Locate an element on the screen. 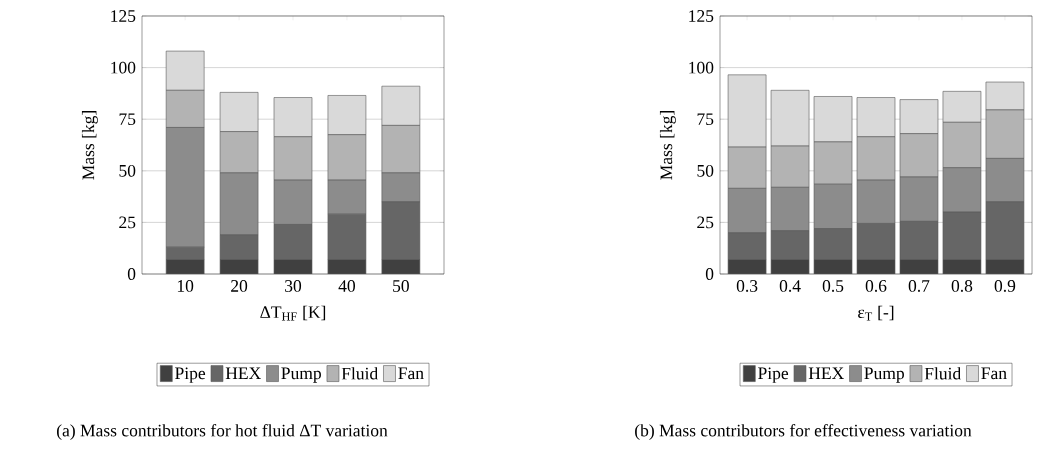  x-tick-label: 0.9 is located at coordinates (1005, 286).